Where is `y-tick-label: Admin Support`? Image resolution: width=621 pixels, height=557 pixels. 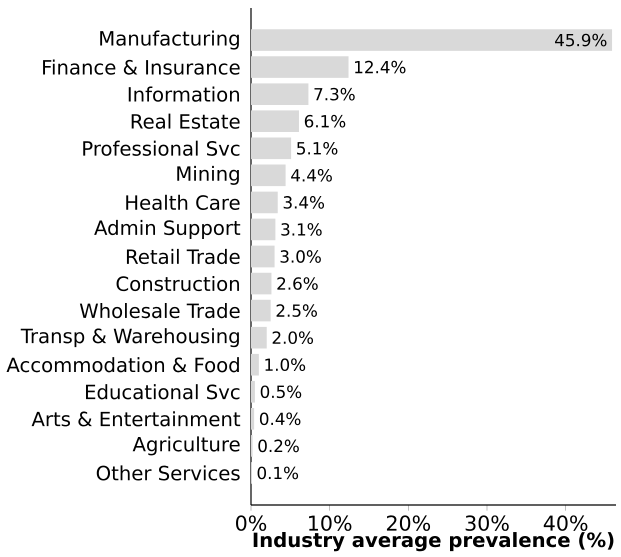 y-tick-label: Admin Support is located at coordinates (167, 229).